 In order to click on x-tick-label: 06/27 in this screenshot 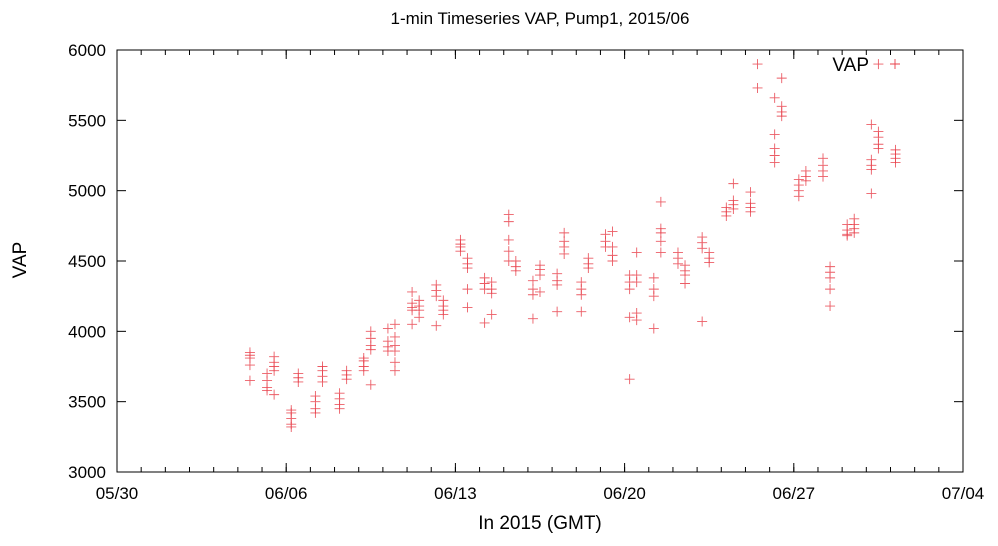, I will do `click(794, 493)`.